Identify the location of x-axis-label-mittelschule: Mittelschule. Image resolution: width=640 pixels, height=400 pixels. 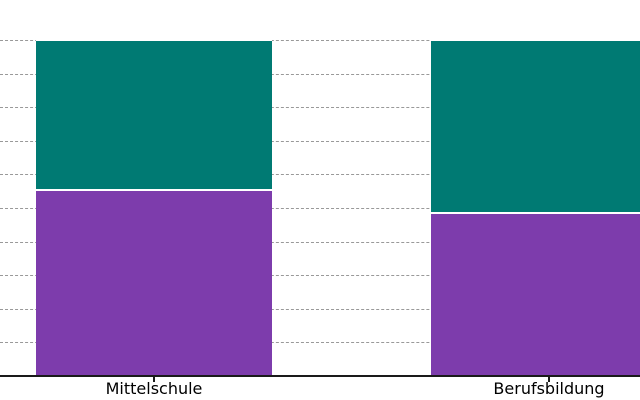
(154, 388).